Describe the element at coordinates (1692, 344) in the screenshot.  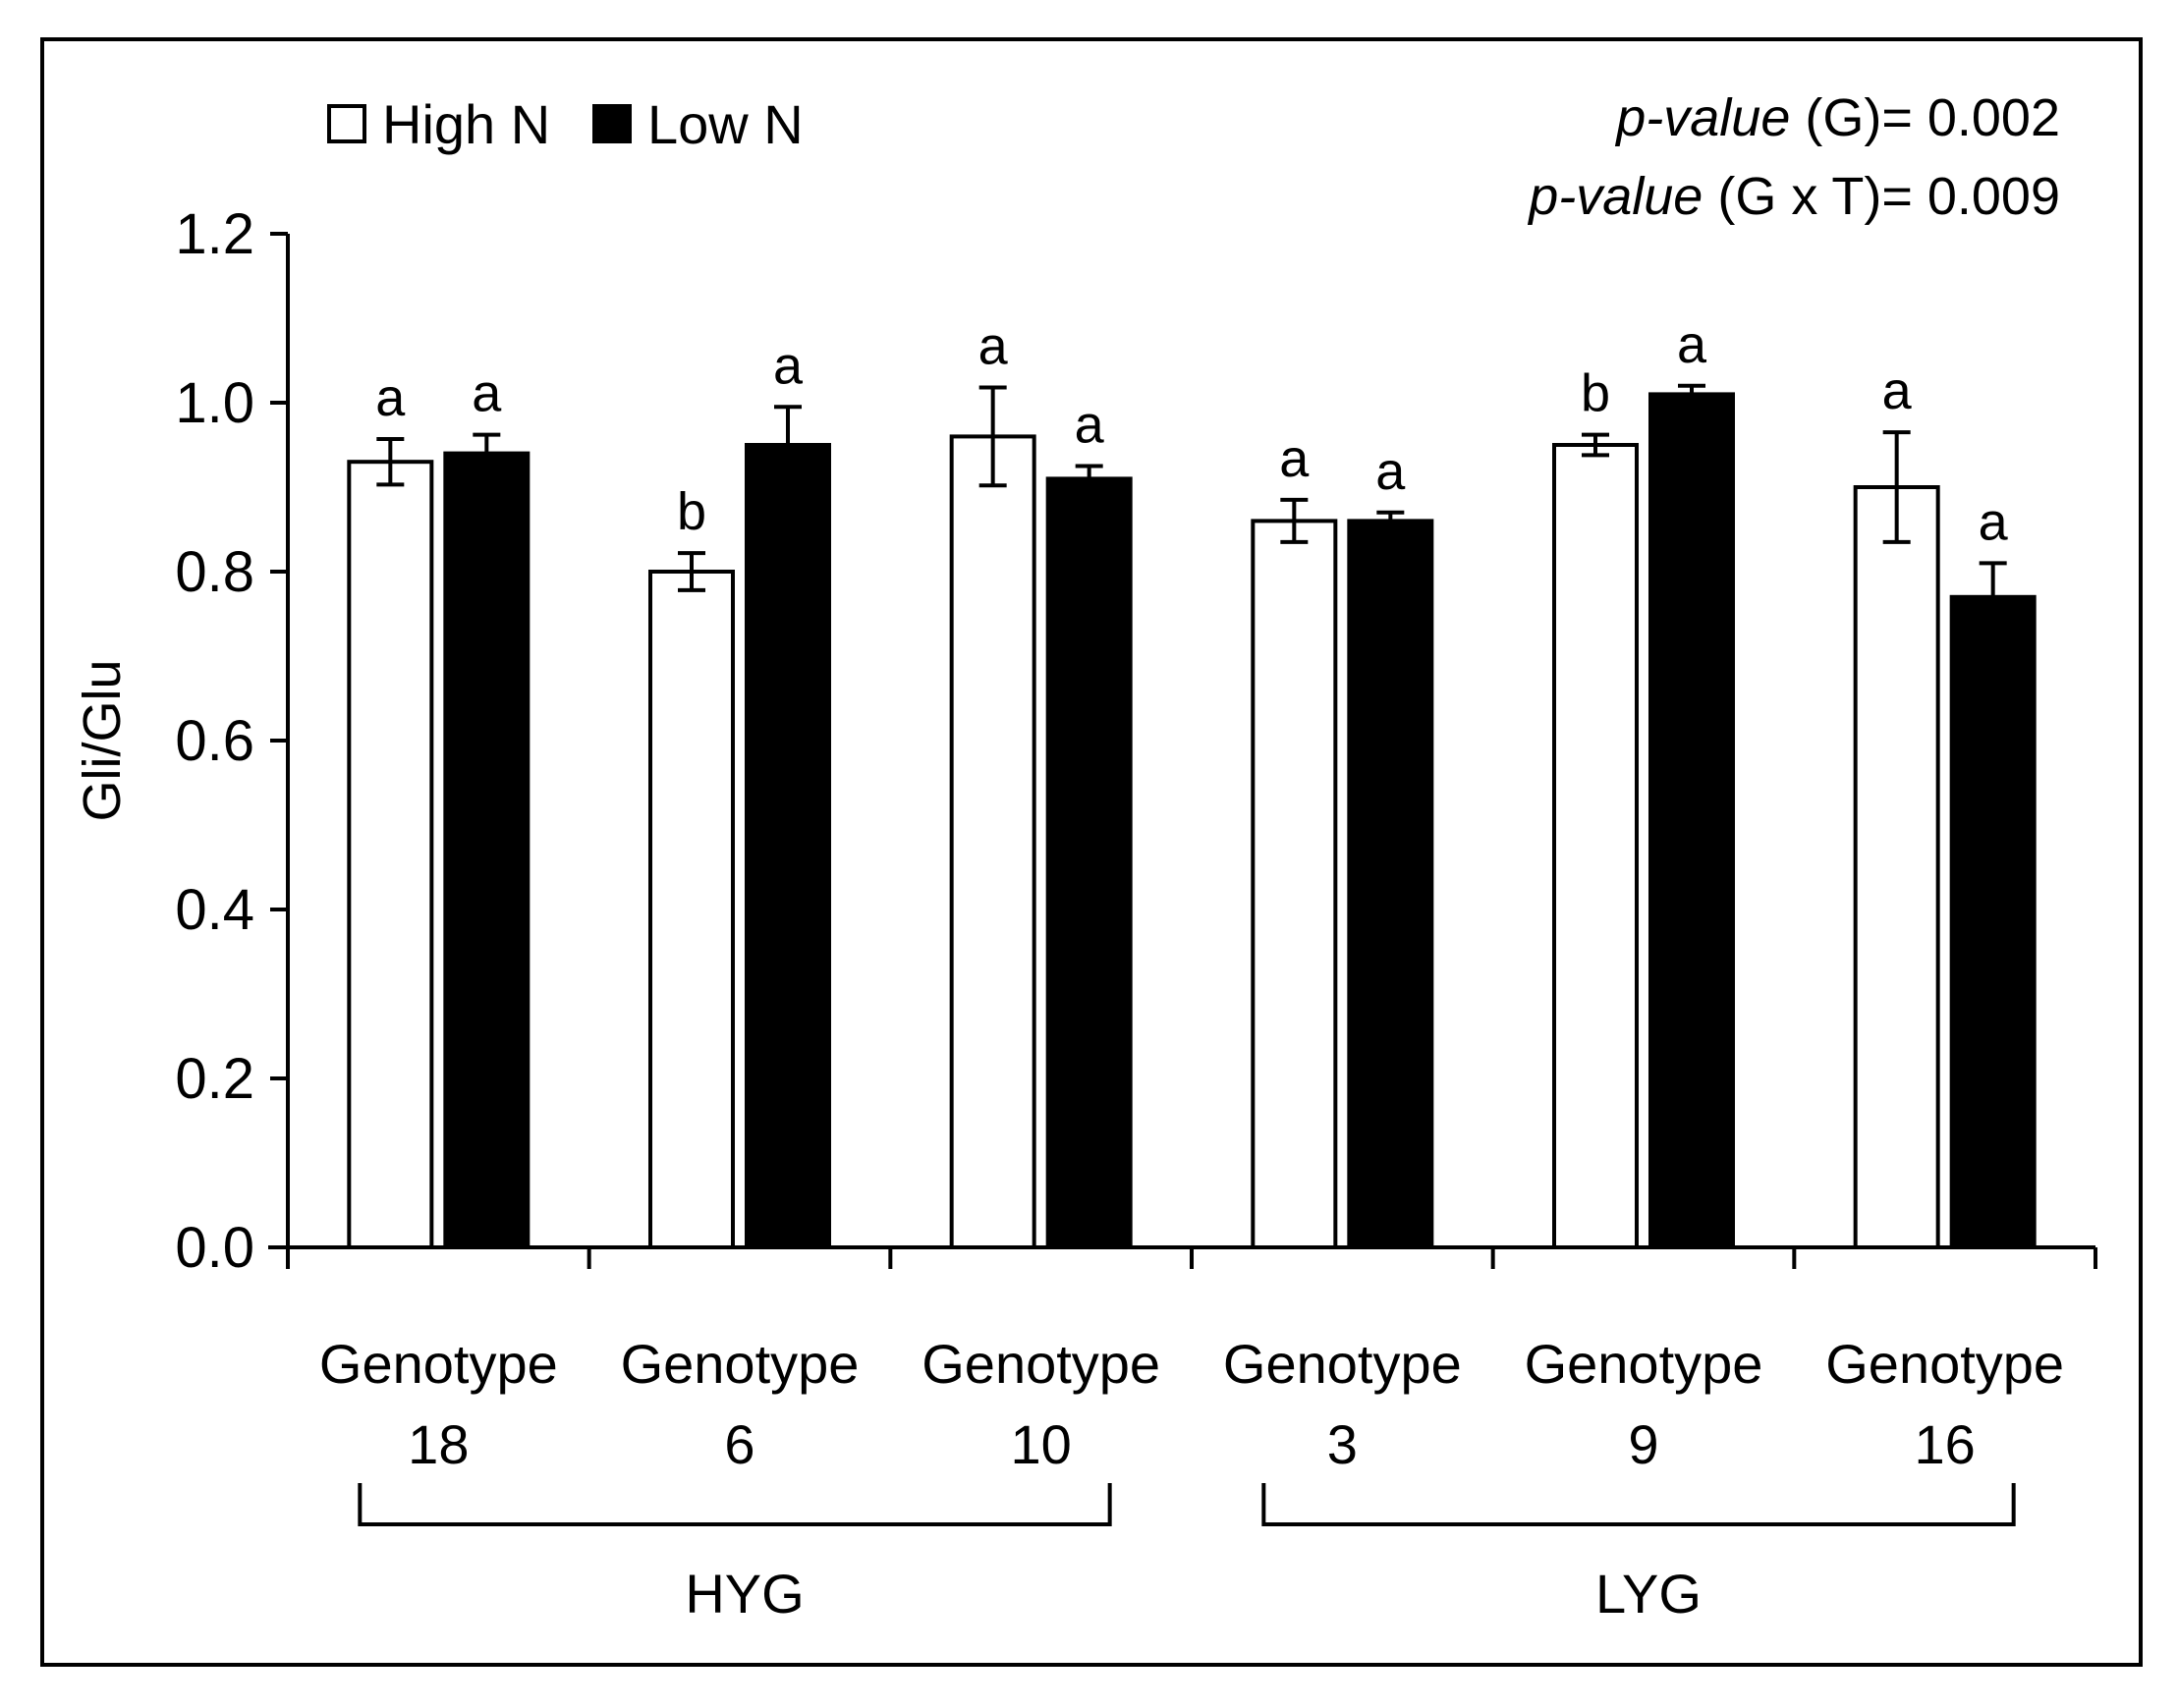
I see `significance-letter-low-n-4: a` at that location.